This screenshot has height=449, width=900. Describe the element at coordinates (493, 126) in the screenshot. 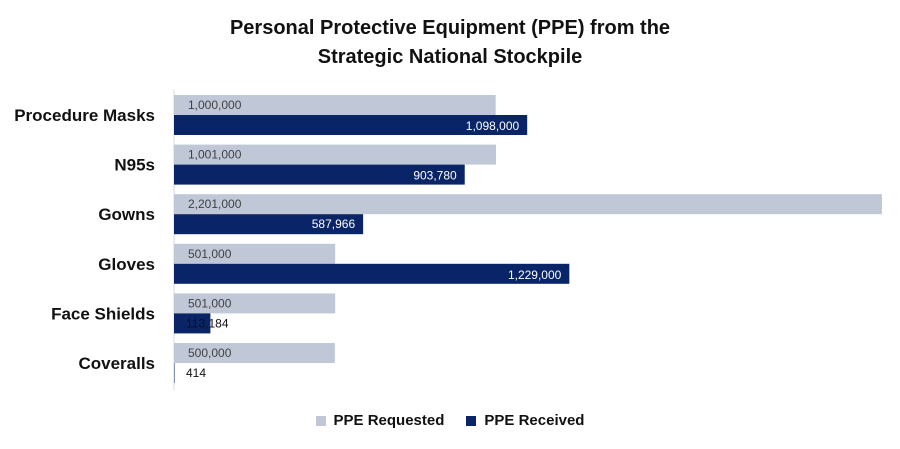

I see `data-label-received: 1,098,000` at that location.